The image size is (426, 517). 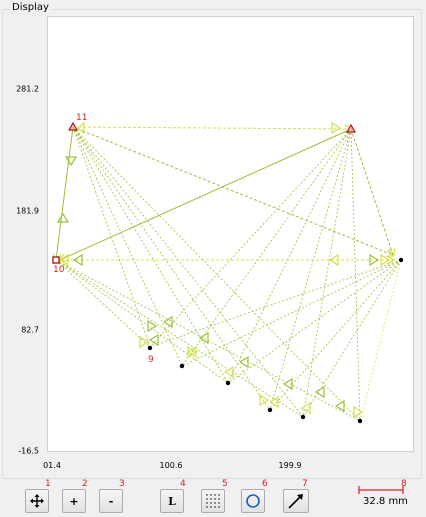 I want to click on grid-button, so click(x=213, y=501).